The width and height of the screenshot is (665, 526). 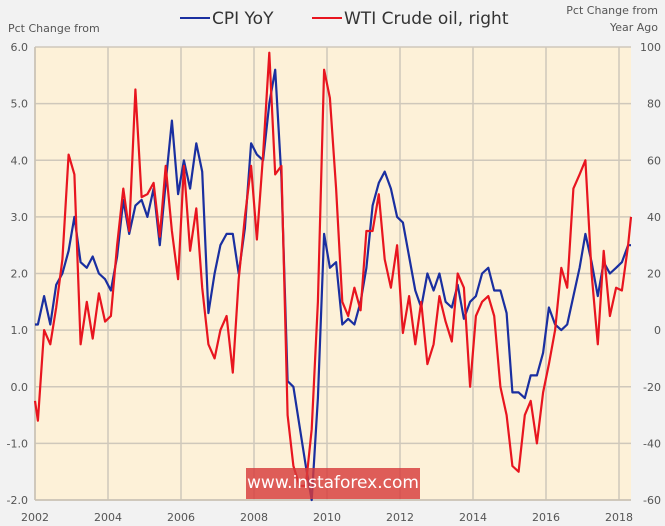 What do you see at coordinates (473, 517) in the screenshot?
I see `x-tick-label: 2014` at bounding box center [473, 517].